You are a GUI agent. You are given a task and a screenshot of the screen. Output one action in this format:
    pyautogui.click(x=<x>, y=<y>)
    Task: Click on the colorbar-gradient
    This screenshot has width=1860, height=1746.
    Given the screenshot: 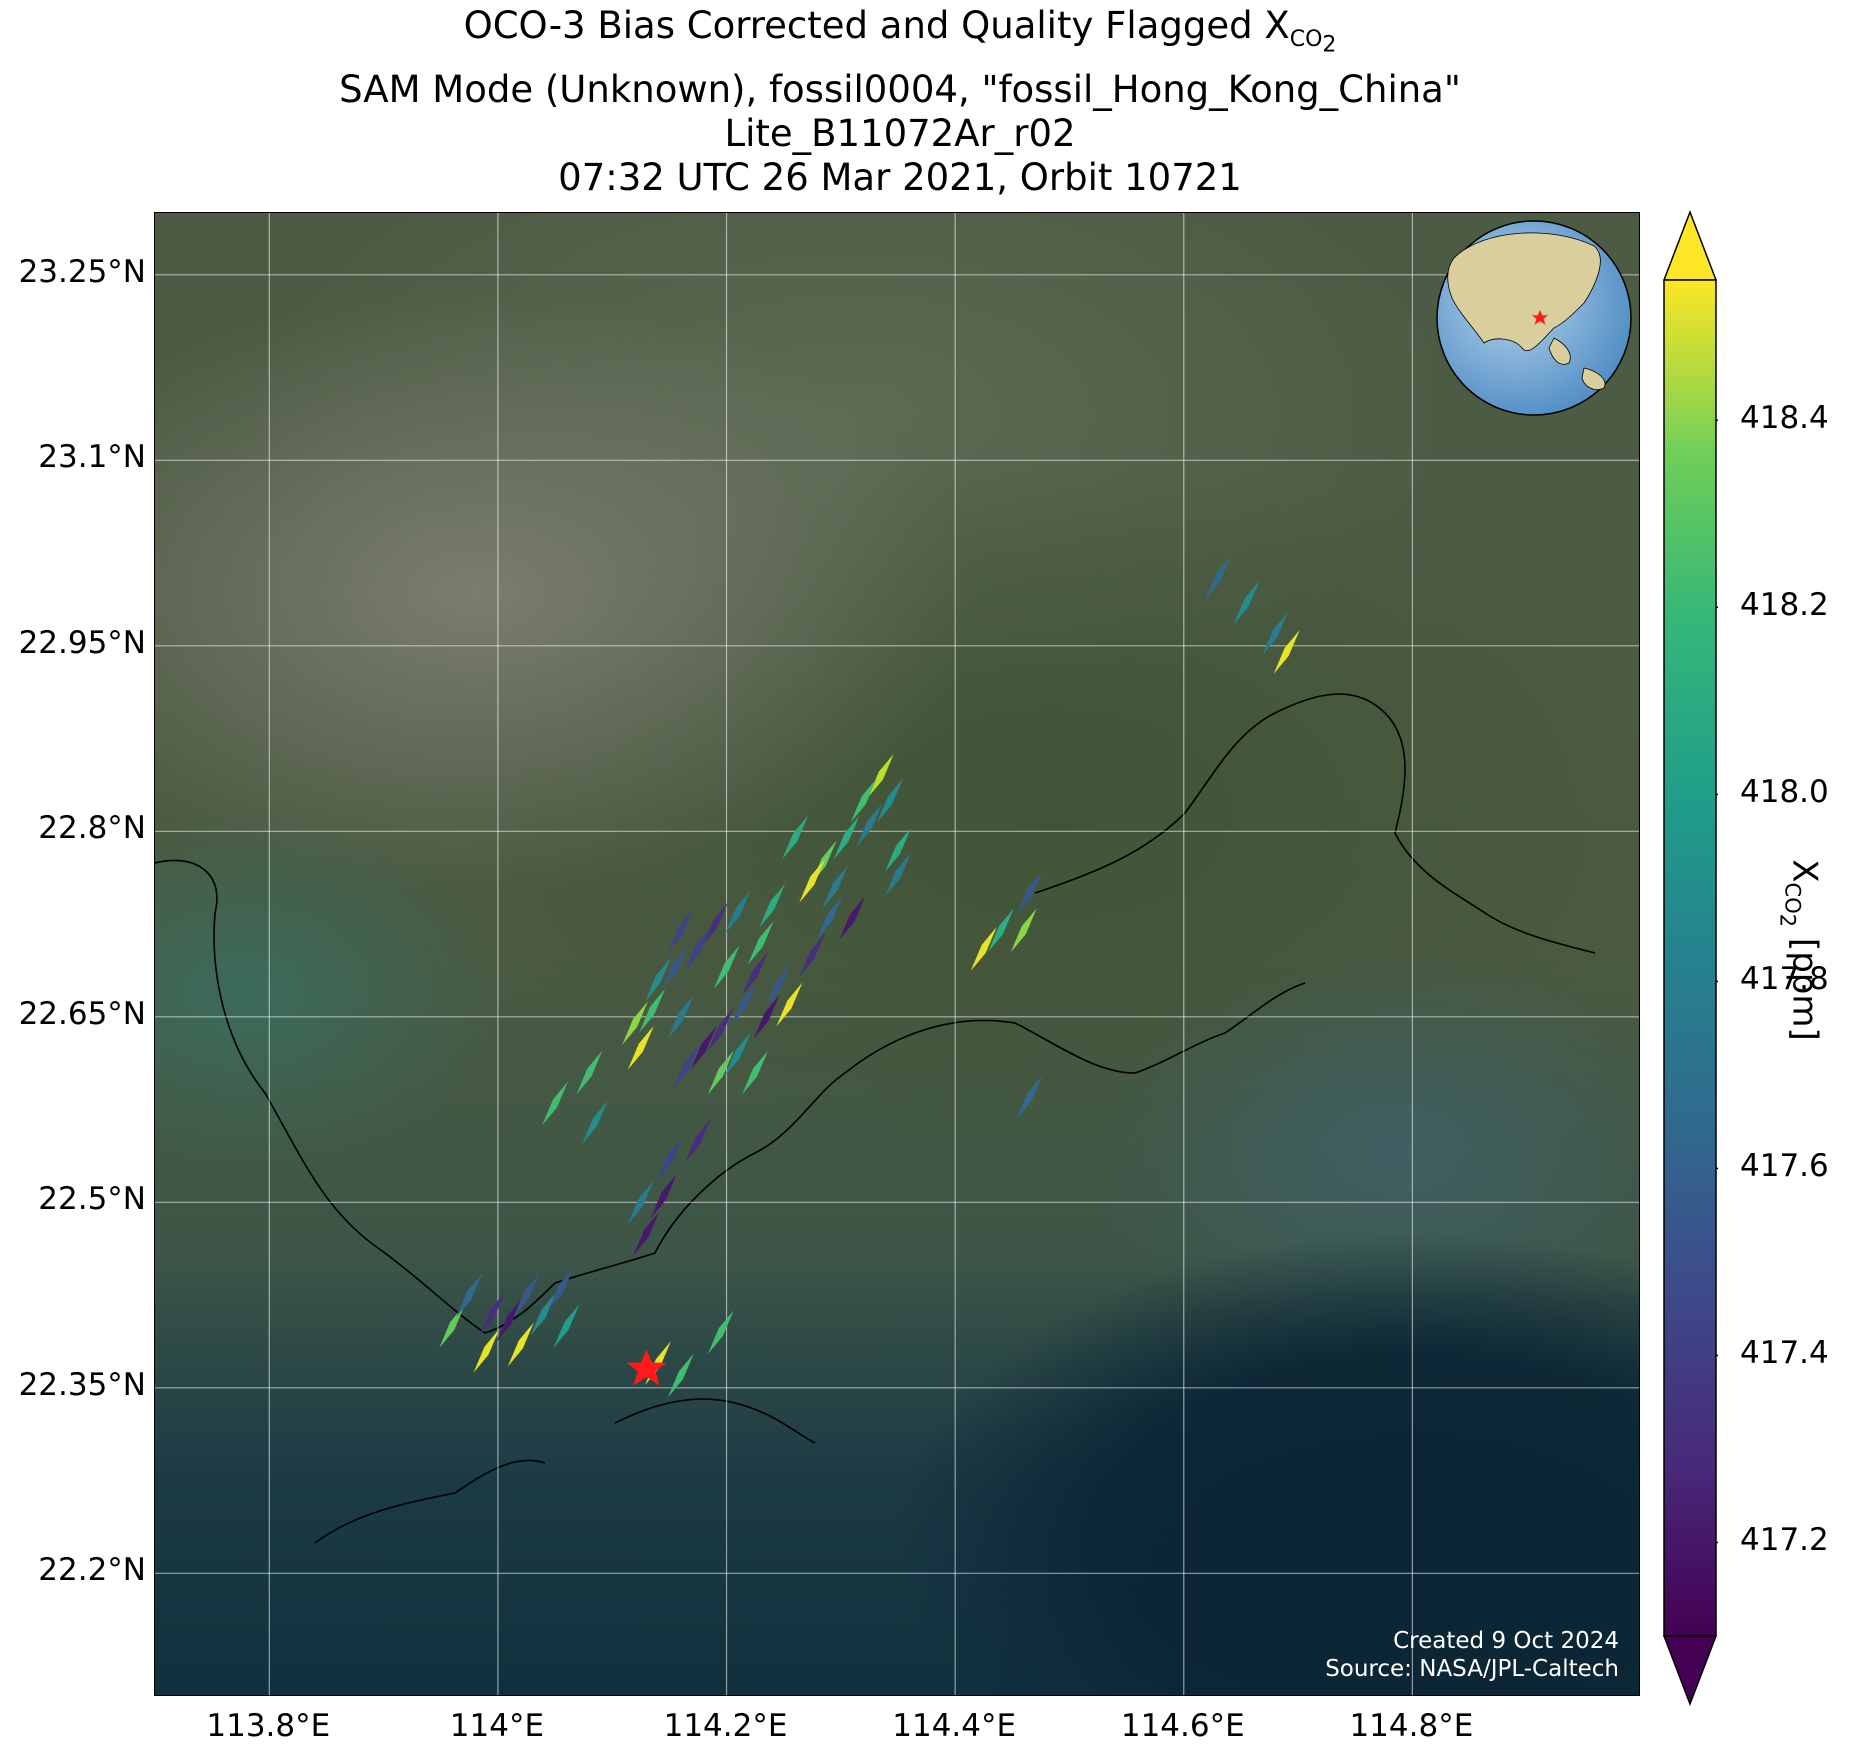 What is the action you would take?
    pyautogui.click(x=1690, y=958)
    